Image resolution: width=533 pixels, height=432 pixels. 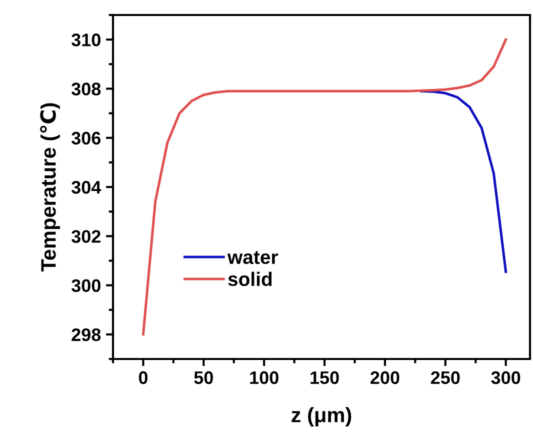 I want to click on y-tick-label: 300, so click(x=85, y=285).